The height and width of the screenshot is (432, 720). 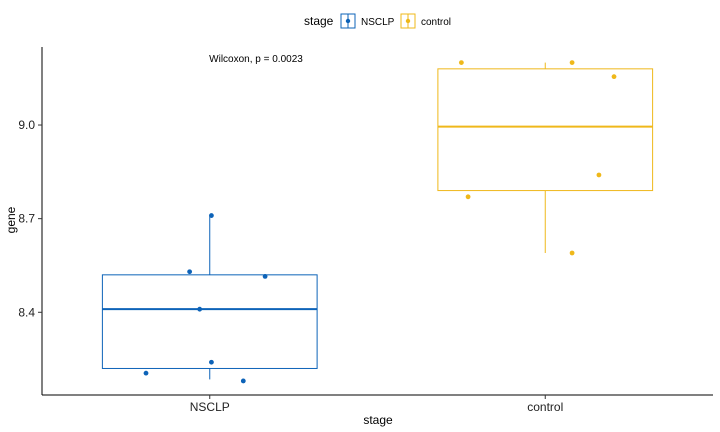 What do you see at coordinates (26, 125) in the screenshot?
I see `y-tick-label: 9.0` at bounding box center [26, 125].